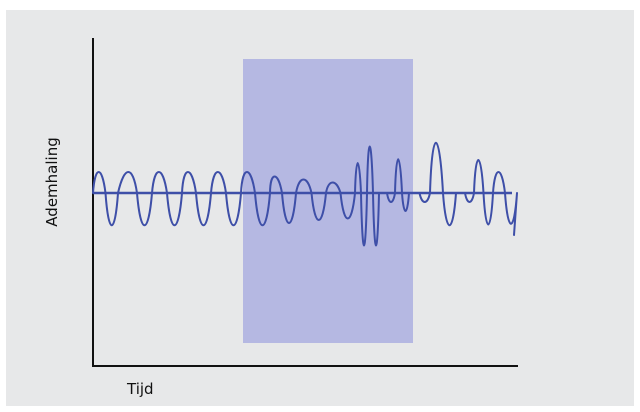  What do you see at coordinates (140, 389) in the screenshot?
I see `x-axis-label: Tijd` at bounding box center [140, 389].